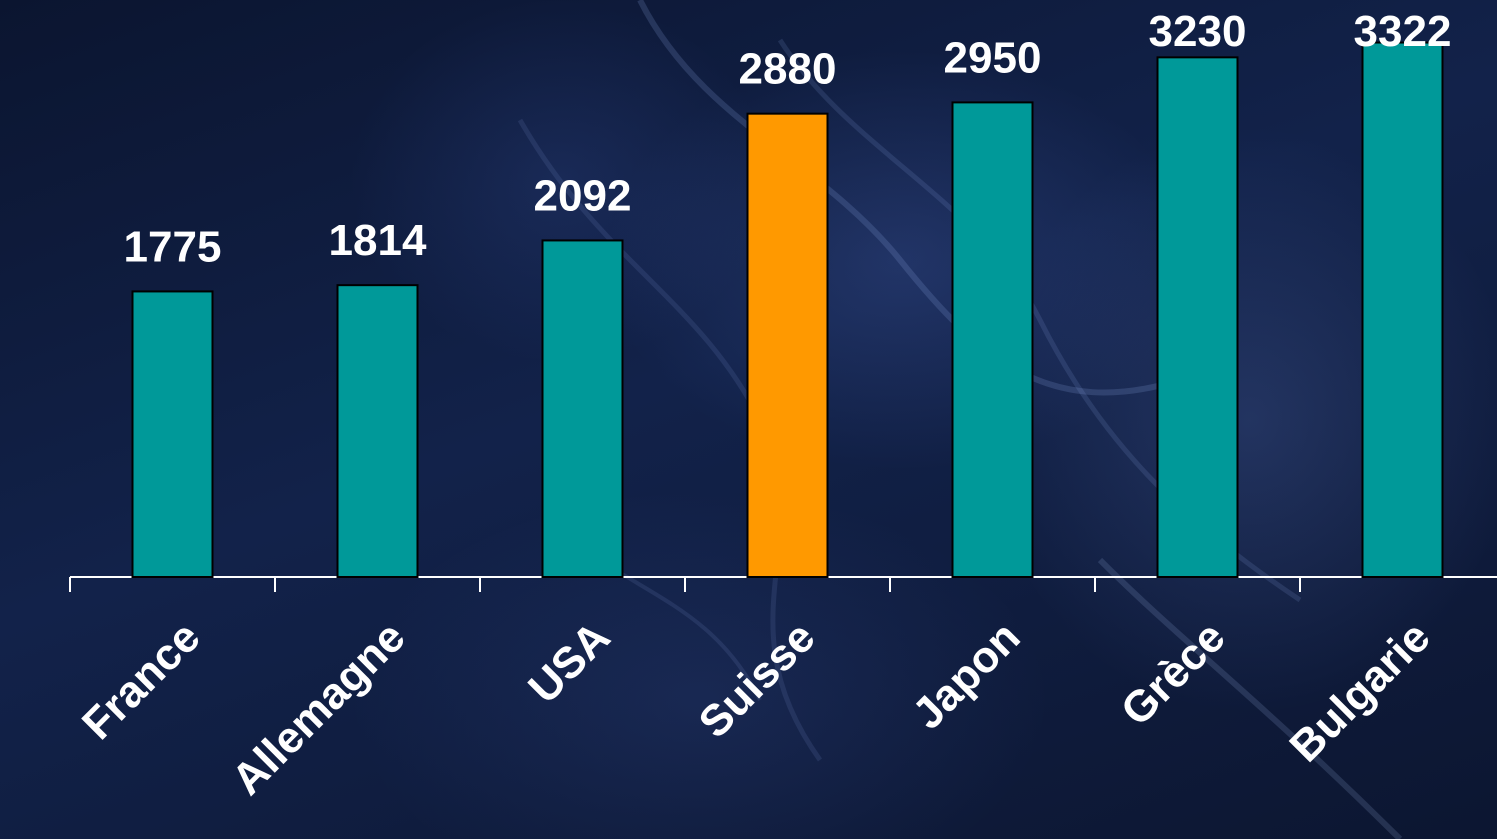 The image size is (1497, 839). What do you see at coordinates (787, 345) in the screenshot?
I see `bar-suisse` at bounding box center [787, 345].